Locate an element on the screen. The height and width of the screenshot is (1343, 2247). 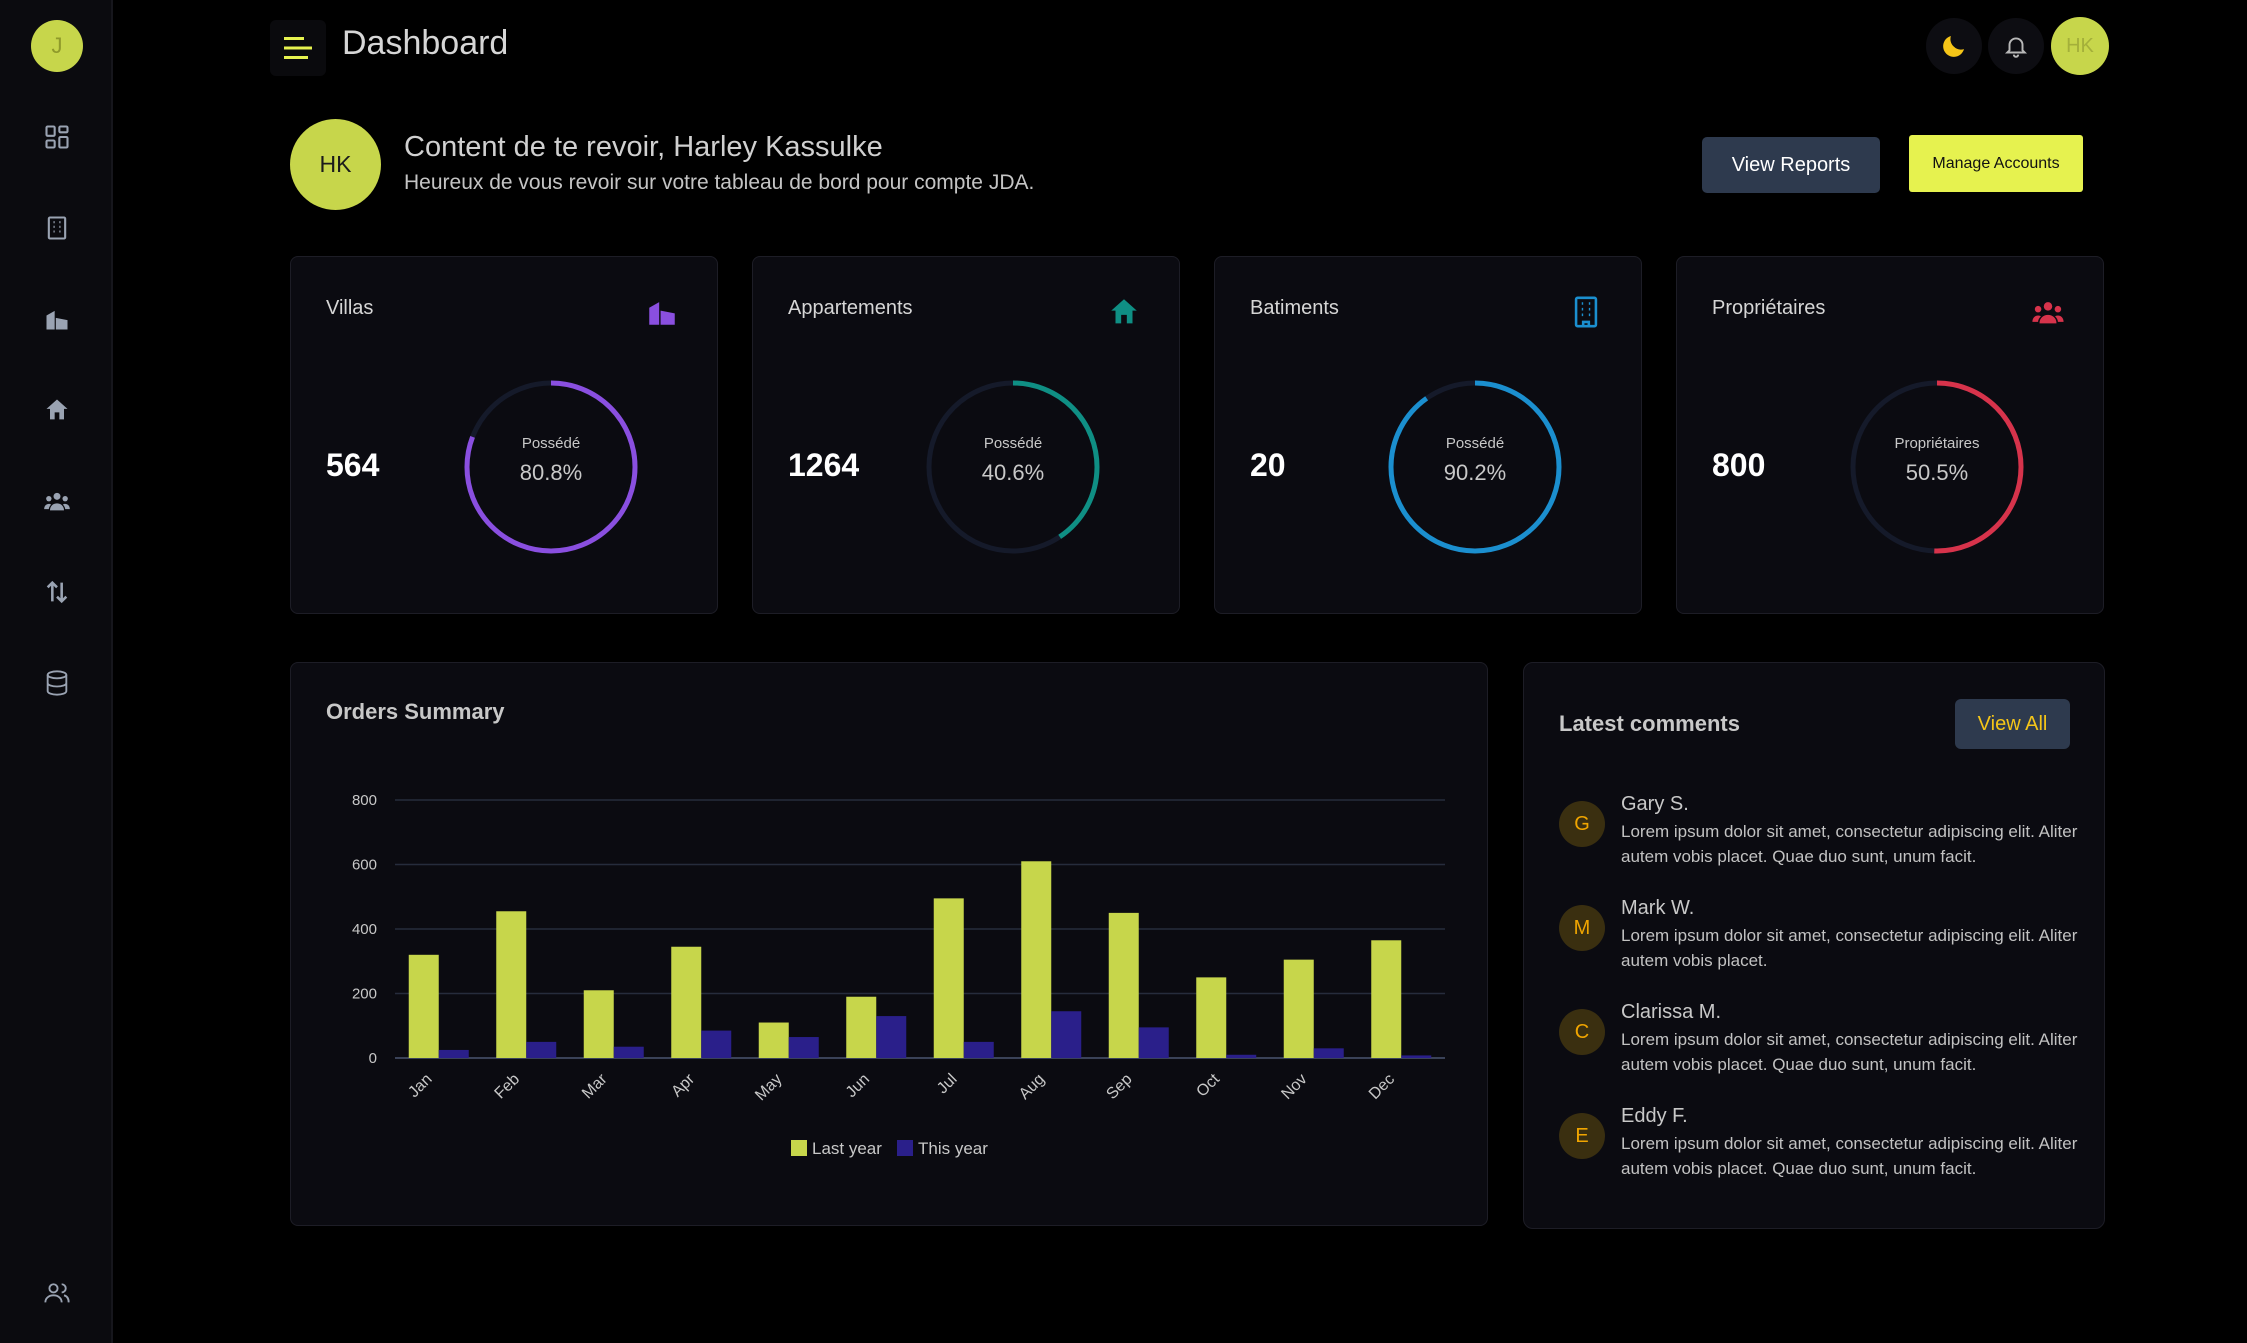
stat-value: 564 is located at coordinates (353, 465).